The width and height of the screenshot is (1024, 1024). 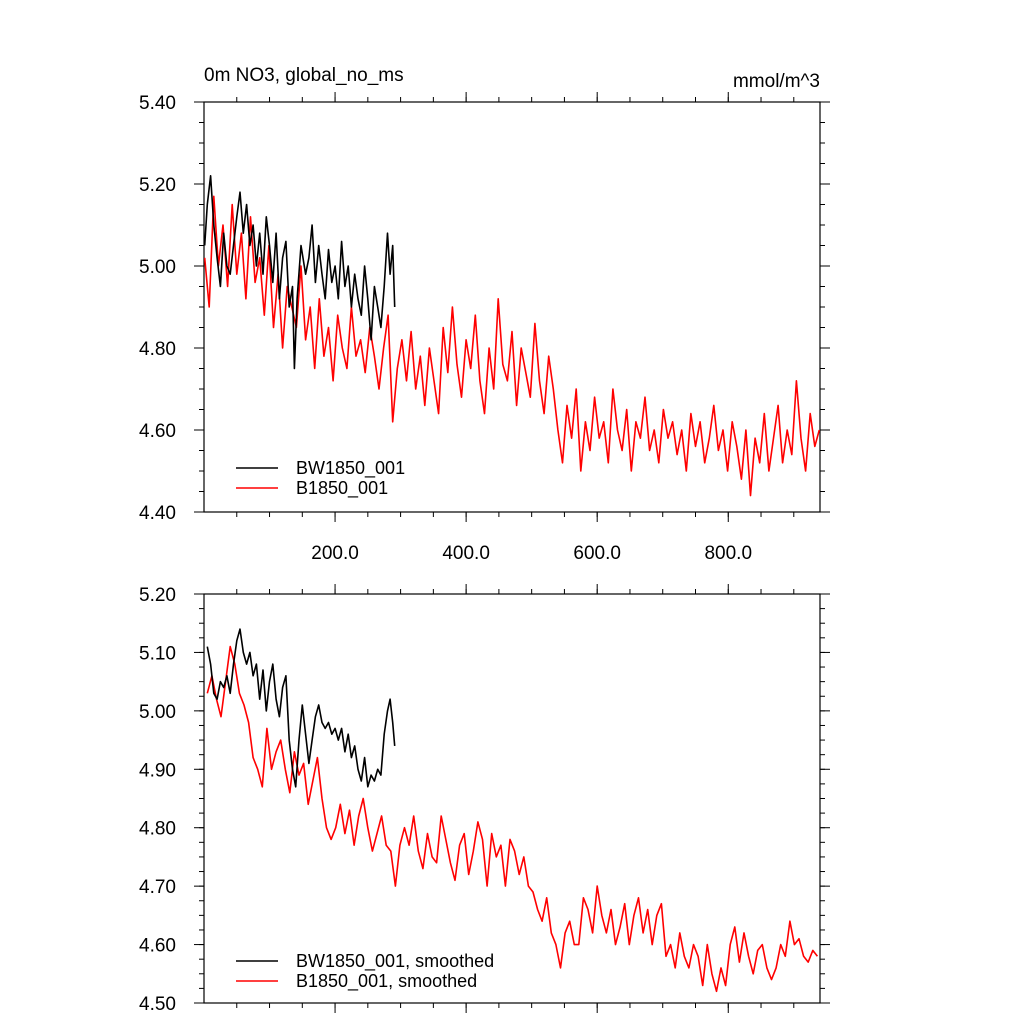 I want to click on legend-label: B1850_001, smoothed, so click(x=386, y=981).